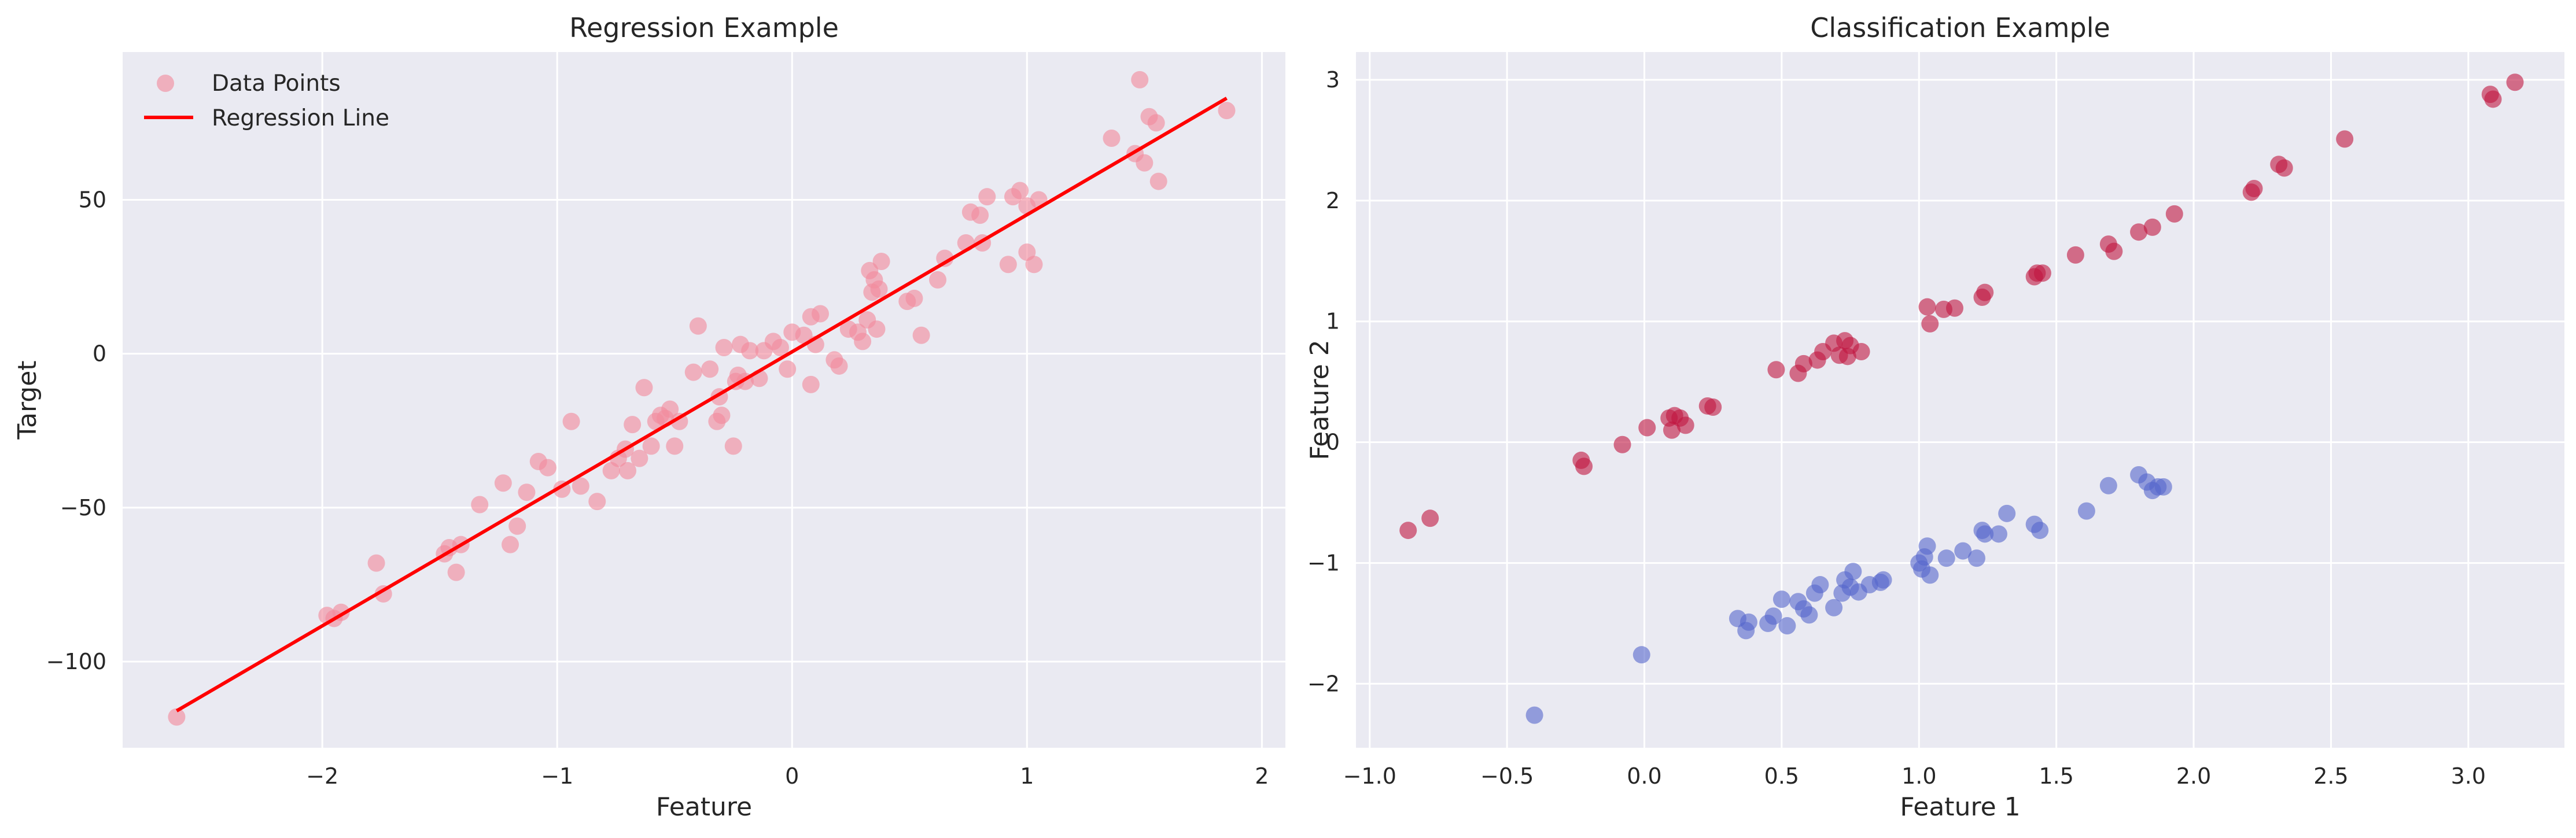 The image size is (2576, 838). I want to click on x-tick-label: 0.0, so click(1644, 776).